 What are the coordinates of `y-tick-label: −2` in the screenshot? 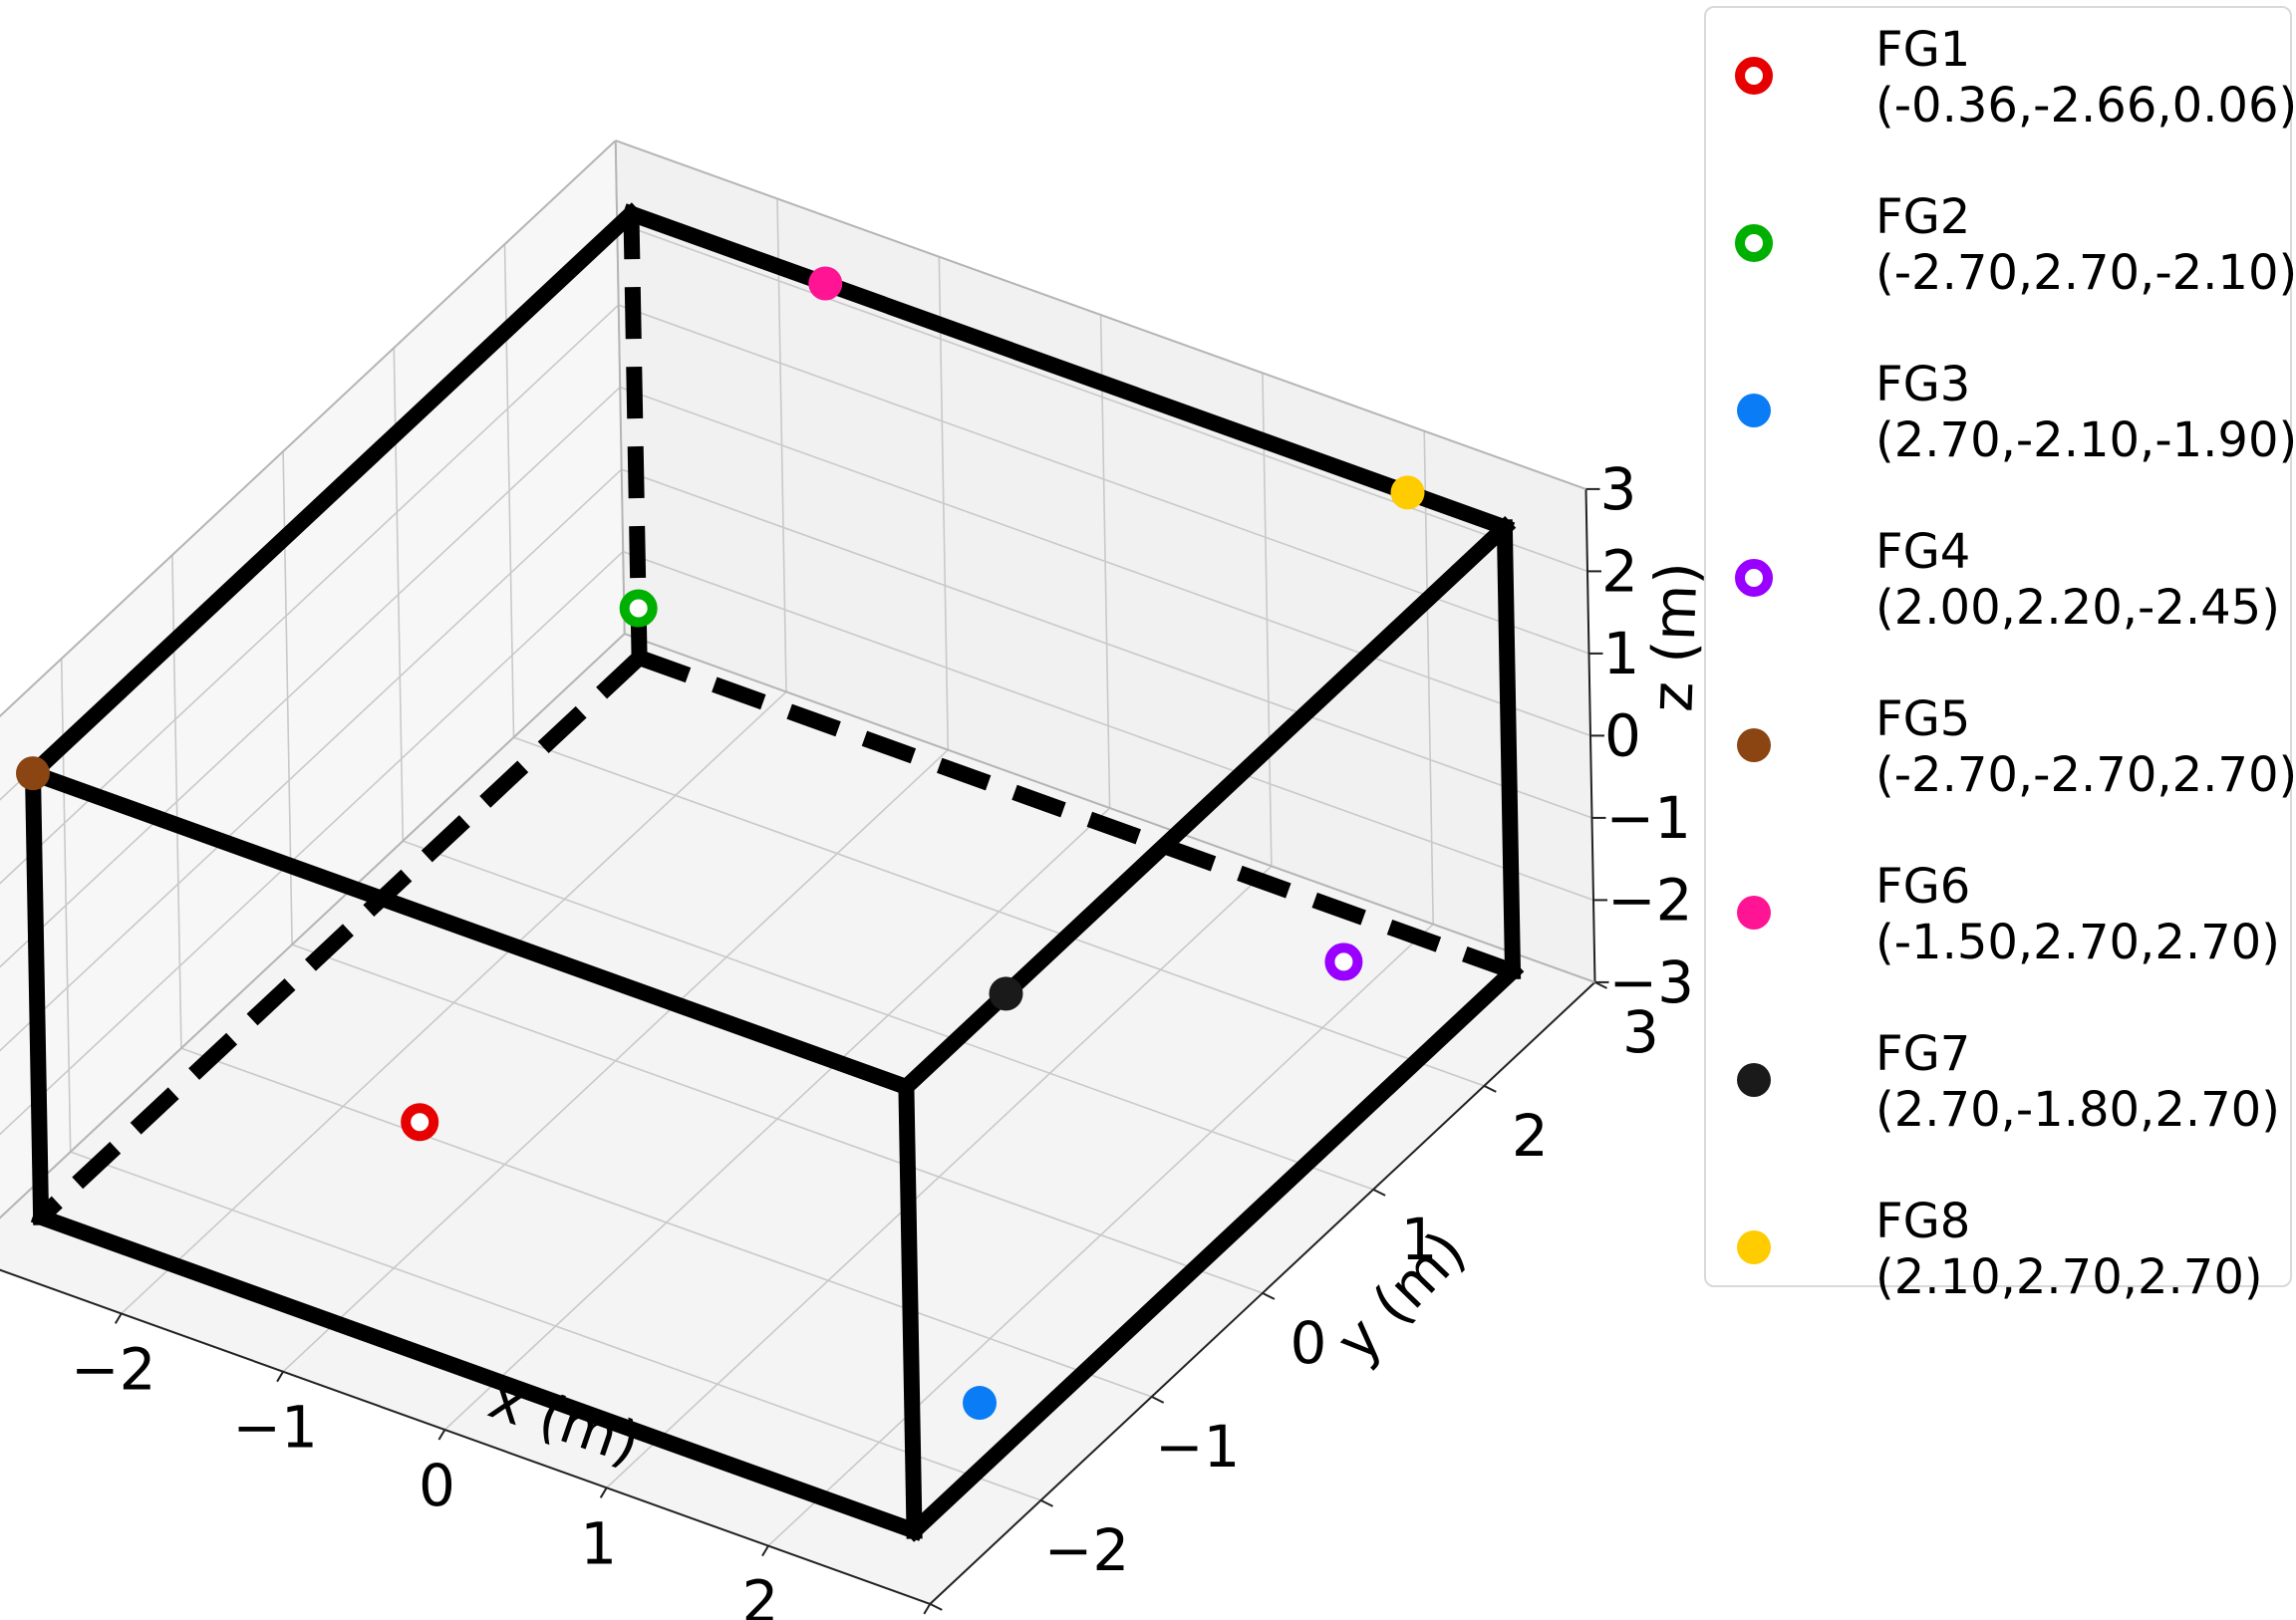 It's located at (1087, 1550).